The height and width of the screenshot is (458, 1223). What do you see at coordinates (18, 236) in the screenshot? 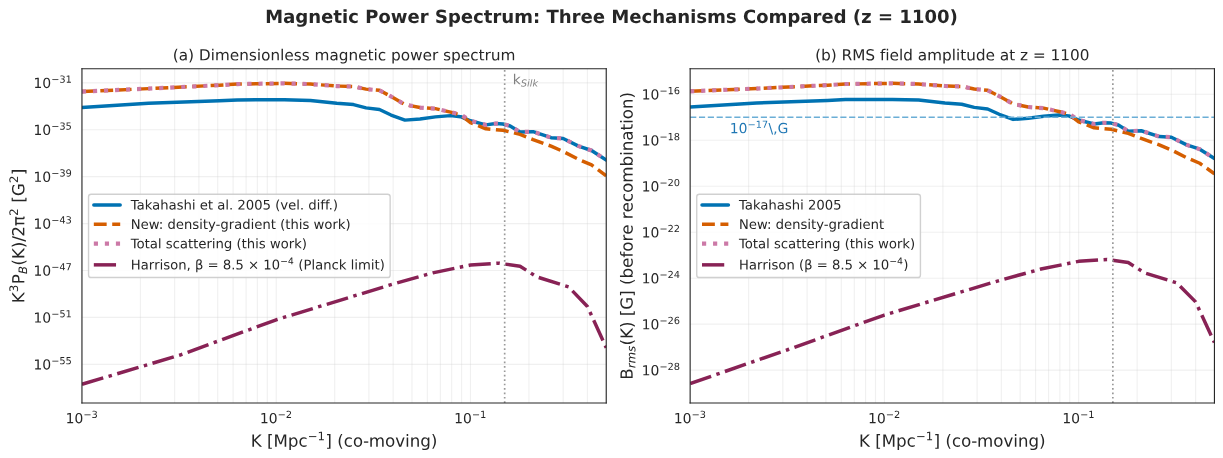
I see `text: K$^{3}$P$_{B}$(K)/2π$^{2}$ [G$^{2}$]` at bounding box center [18, 236].